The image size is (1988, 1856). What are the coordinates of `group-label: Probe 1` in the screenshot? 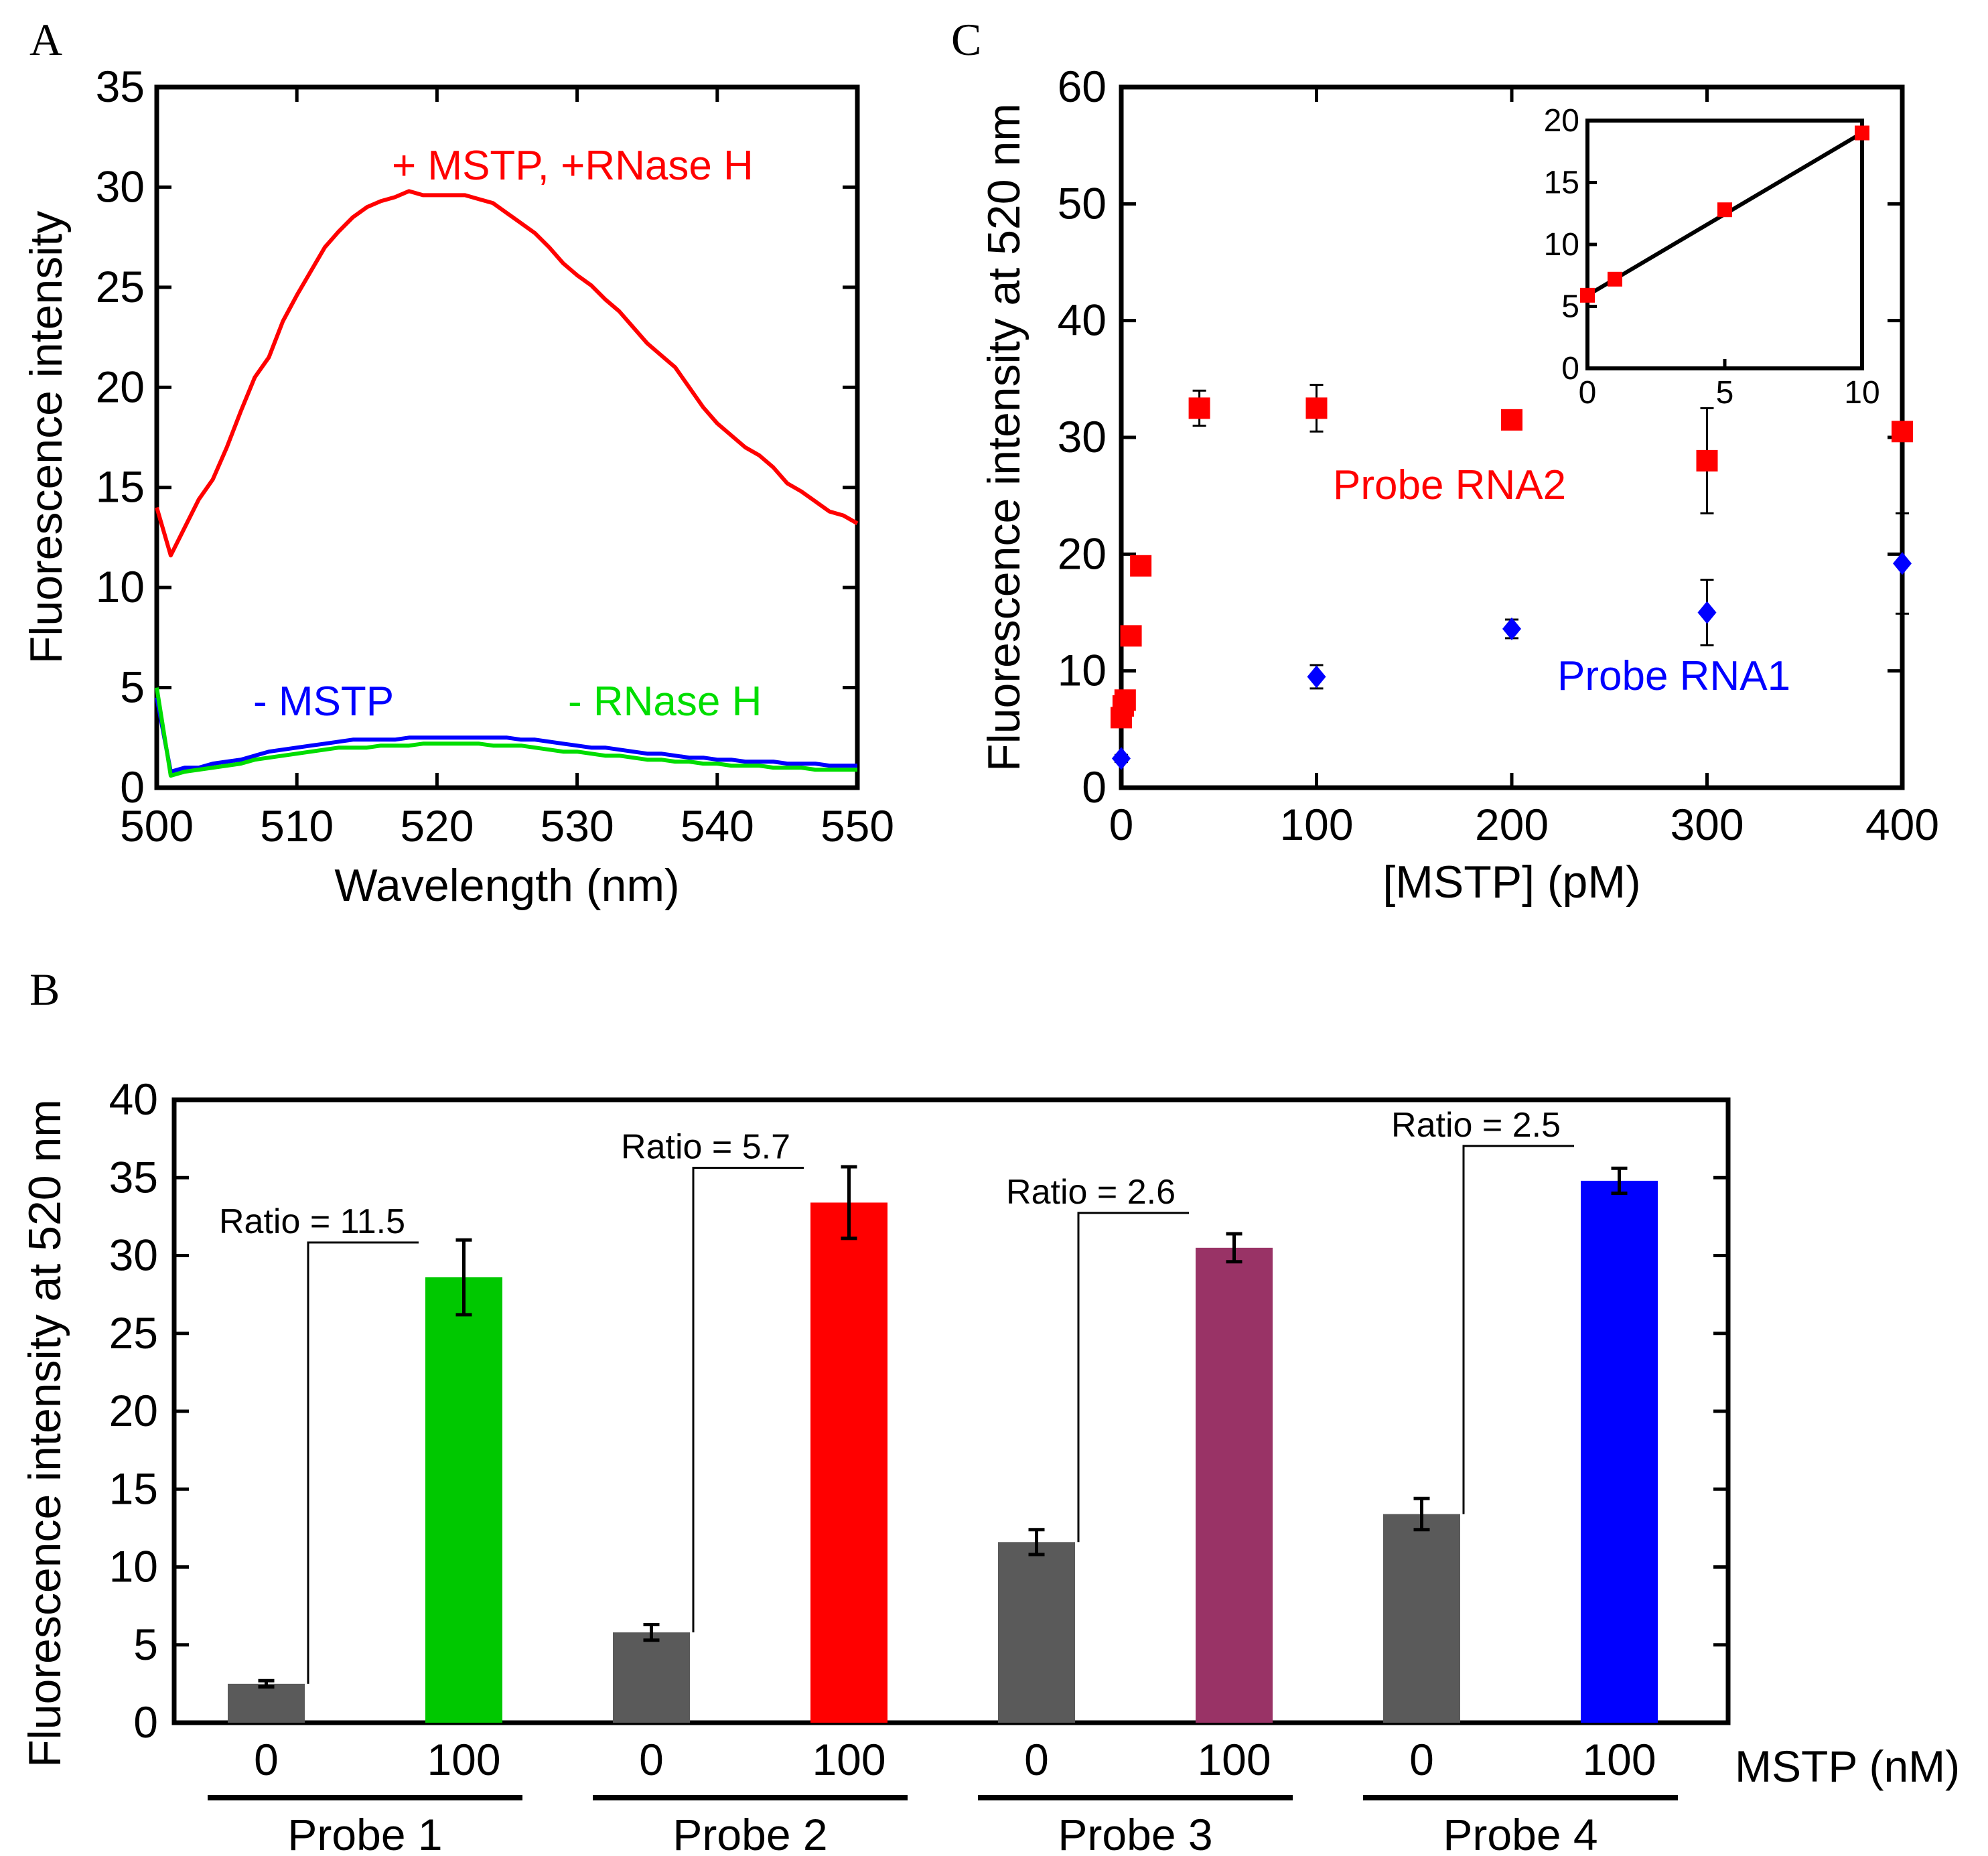 It's located at (364, 1833).